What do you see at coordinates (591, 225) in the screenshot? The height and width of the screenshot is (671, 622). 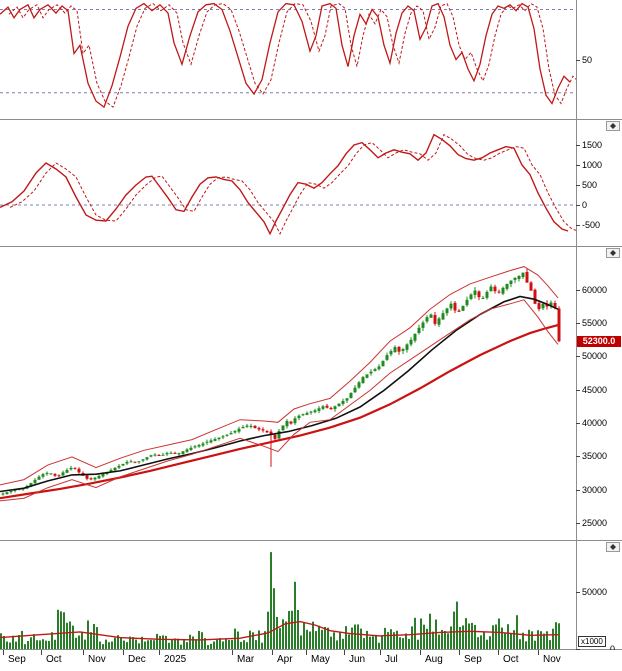 I see `axis-label: -500` at bounding box center [591, 225].